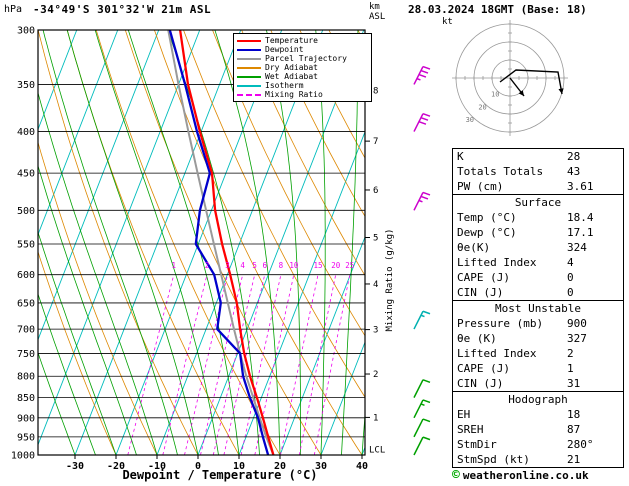 The image size is (629, 486). What do you see at coordinates (538, 277) in the screenshot?
I see `panel-row: CAPE (J) 0` at bounding box center [538, 277].